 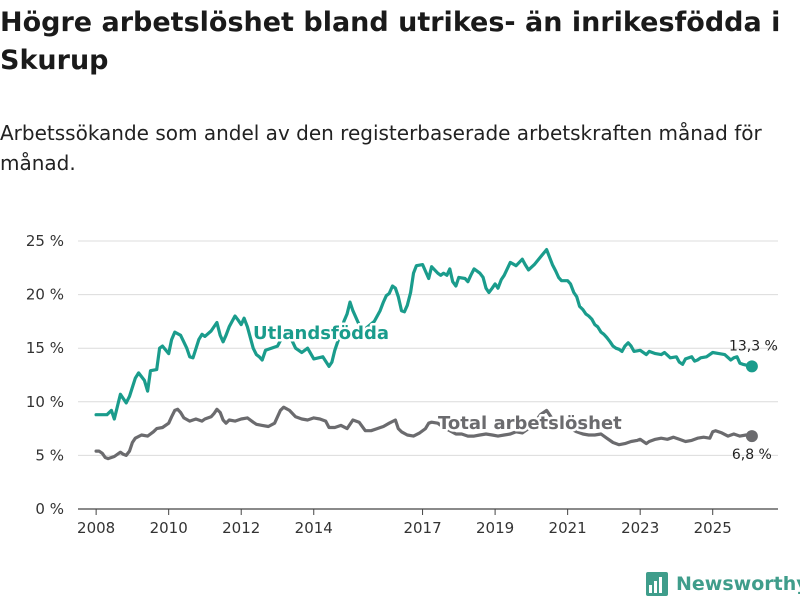 What do you see at coordinates (753, 346) in the screenshot?
I see `end-label-utlandsfodda: 13,3 %` at bounding box center [753, 346].